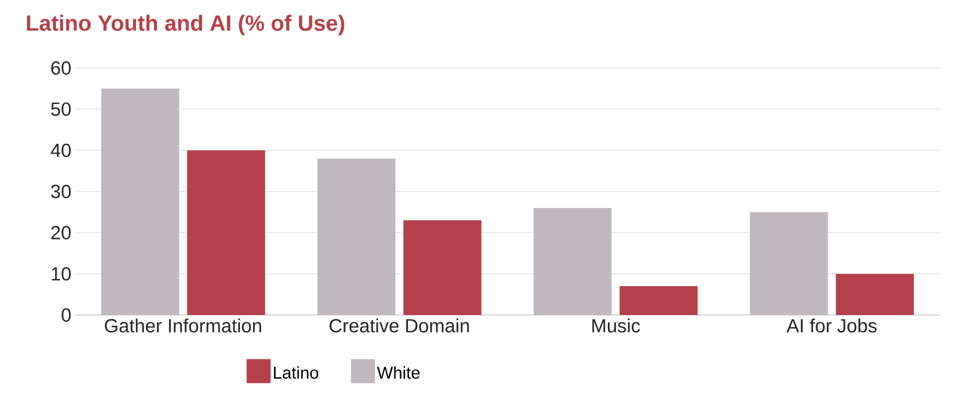 This screenshot has width=977, height=412. Describe the element at coordinates (296, 372) in the screenshot. I see `legend-label: Latino` at that location.